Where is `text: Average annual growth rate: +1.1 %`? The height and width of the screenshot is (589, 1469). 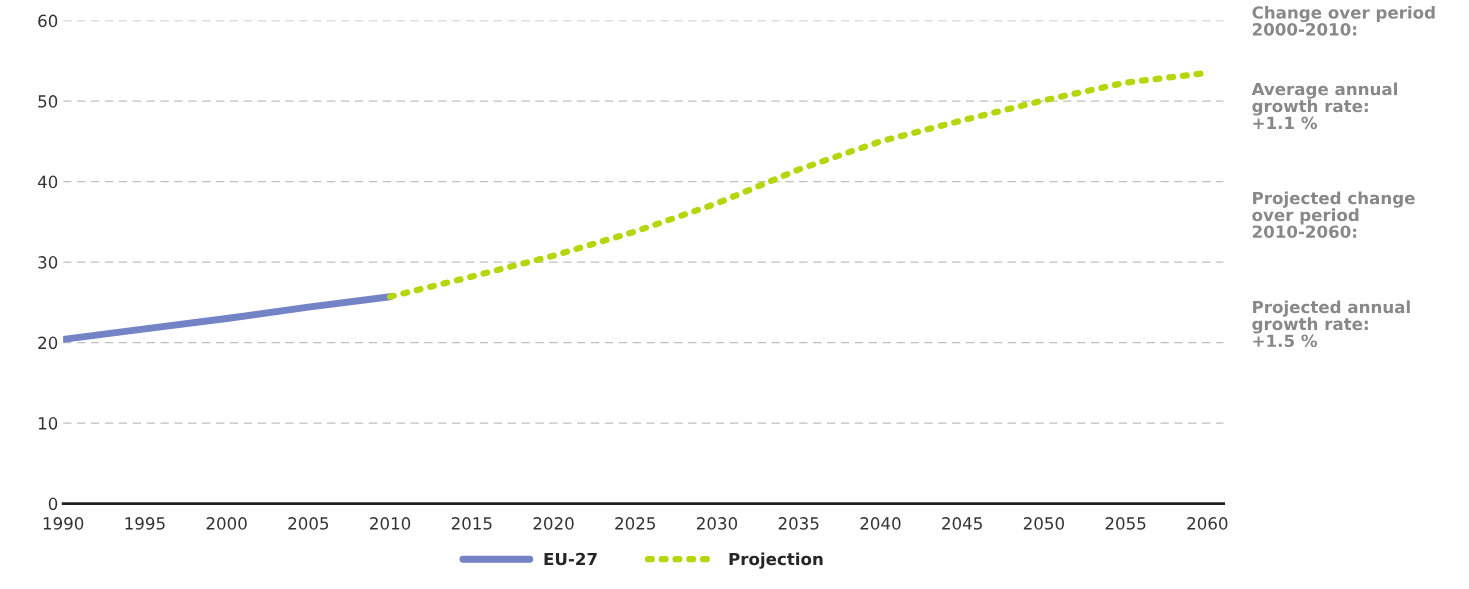
text: Average annual growth rate: +1.1 % is located at coordinates (1324, 106).